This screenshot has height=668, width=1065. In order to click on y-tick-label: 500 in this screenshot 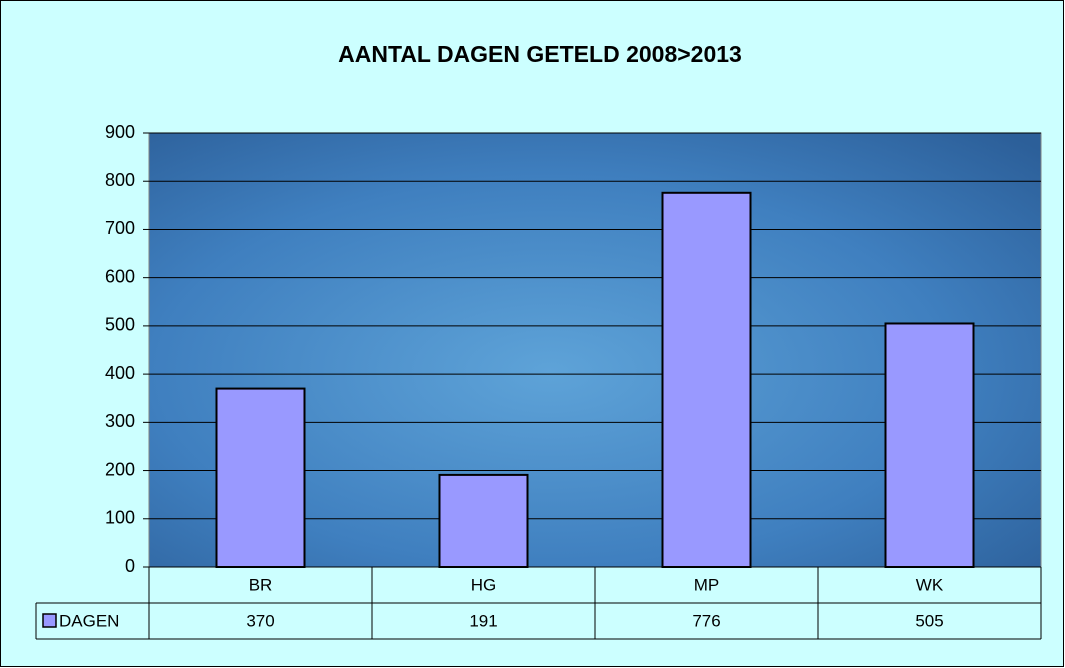, I will do `click(120, 325)`.